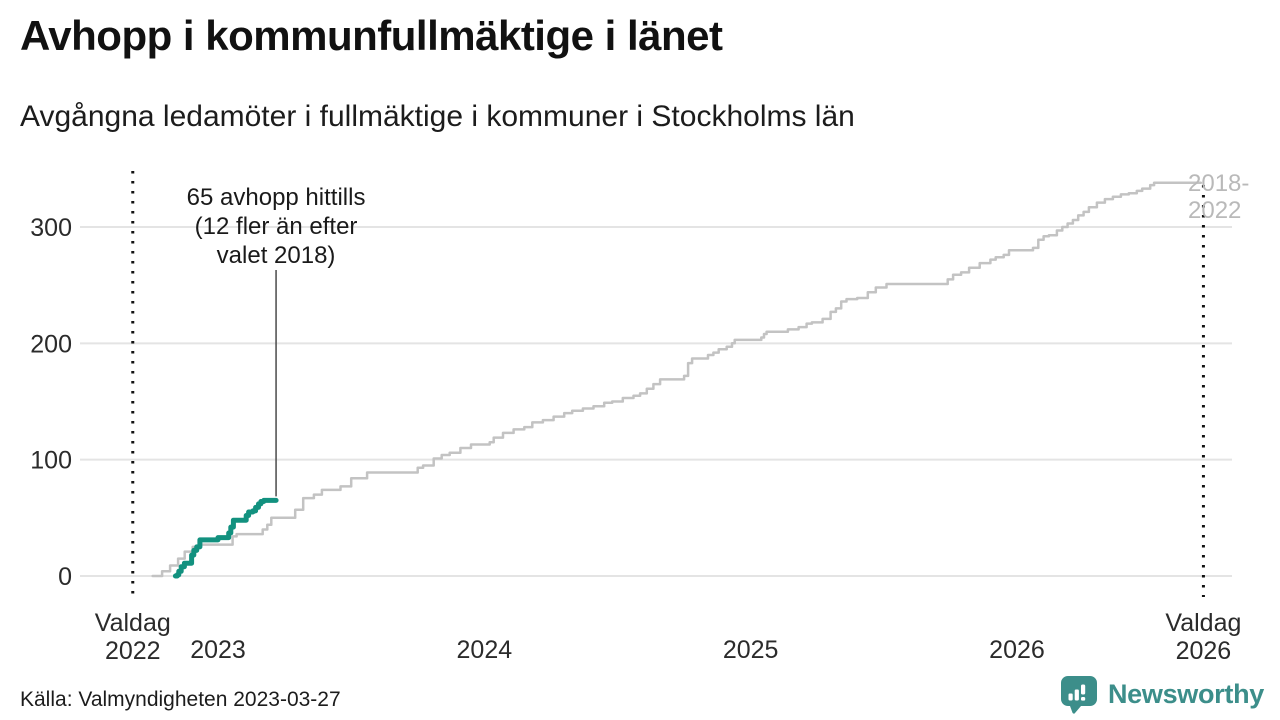 This screenshot has height=720, width=1280. Describe the element at coordinates (1204, 651) in the screenshot. I see `valdag-label: 2026` at that location.